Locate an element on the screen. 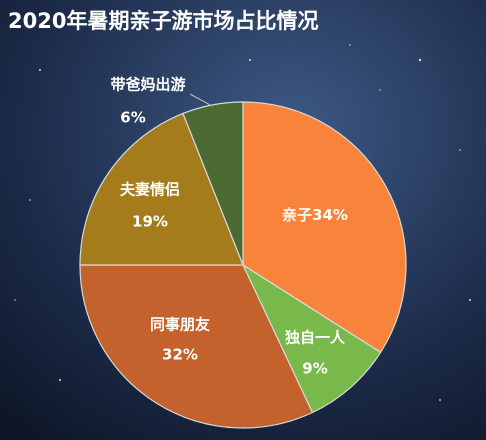 The width and height of the screenshot is (486, 440). category-label: 独自一人 is located at coordinates (315, 338).